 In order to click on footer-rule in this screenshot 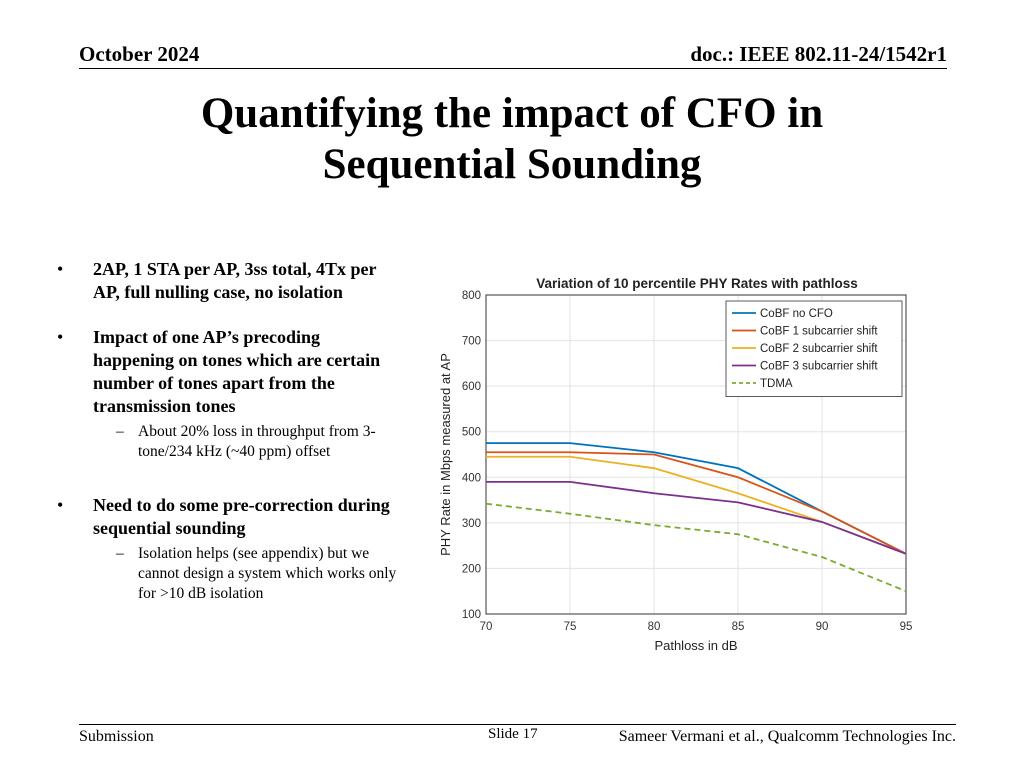, I will do `click(517, 724)`.